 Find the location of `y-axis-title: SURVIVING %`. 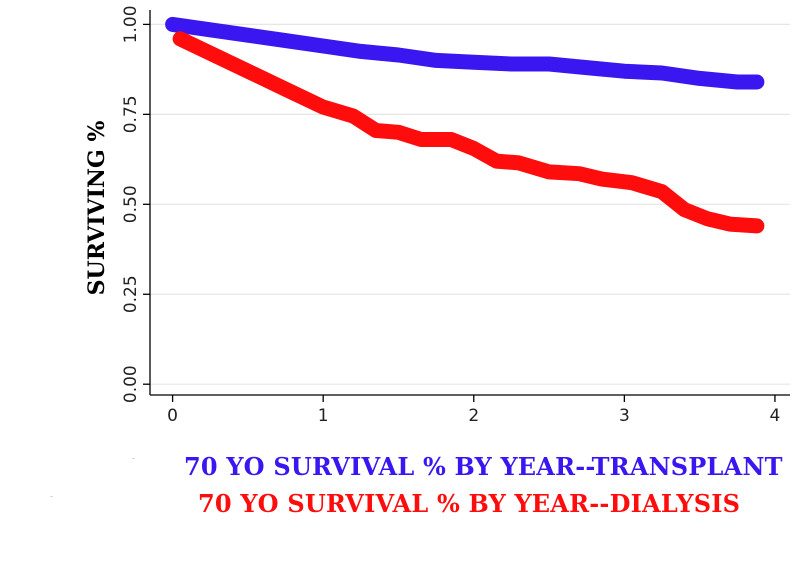

y-axis-title: SURVIVING % is located at coordinates (97, 208).